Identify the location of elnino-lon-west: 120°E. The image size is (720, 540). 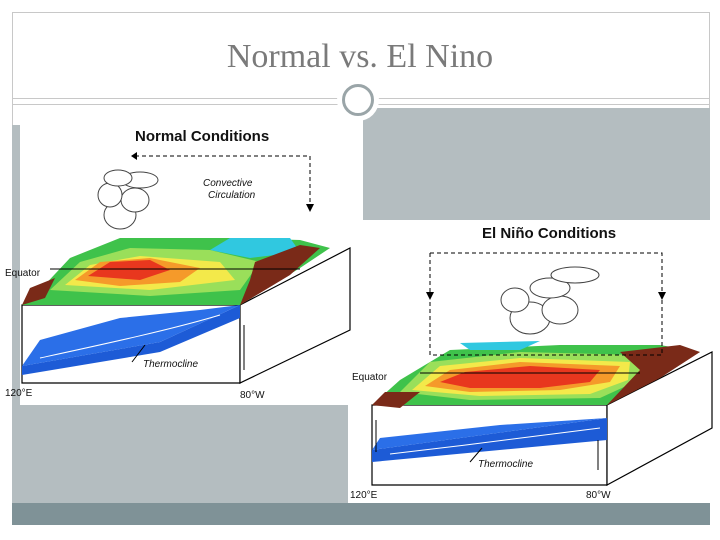
(364, 495).